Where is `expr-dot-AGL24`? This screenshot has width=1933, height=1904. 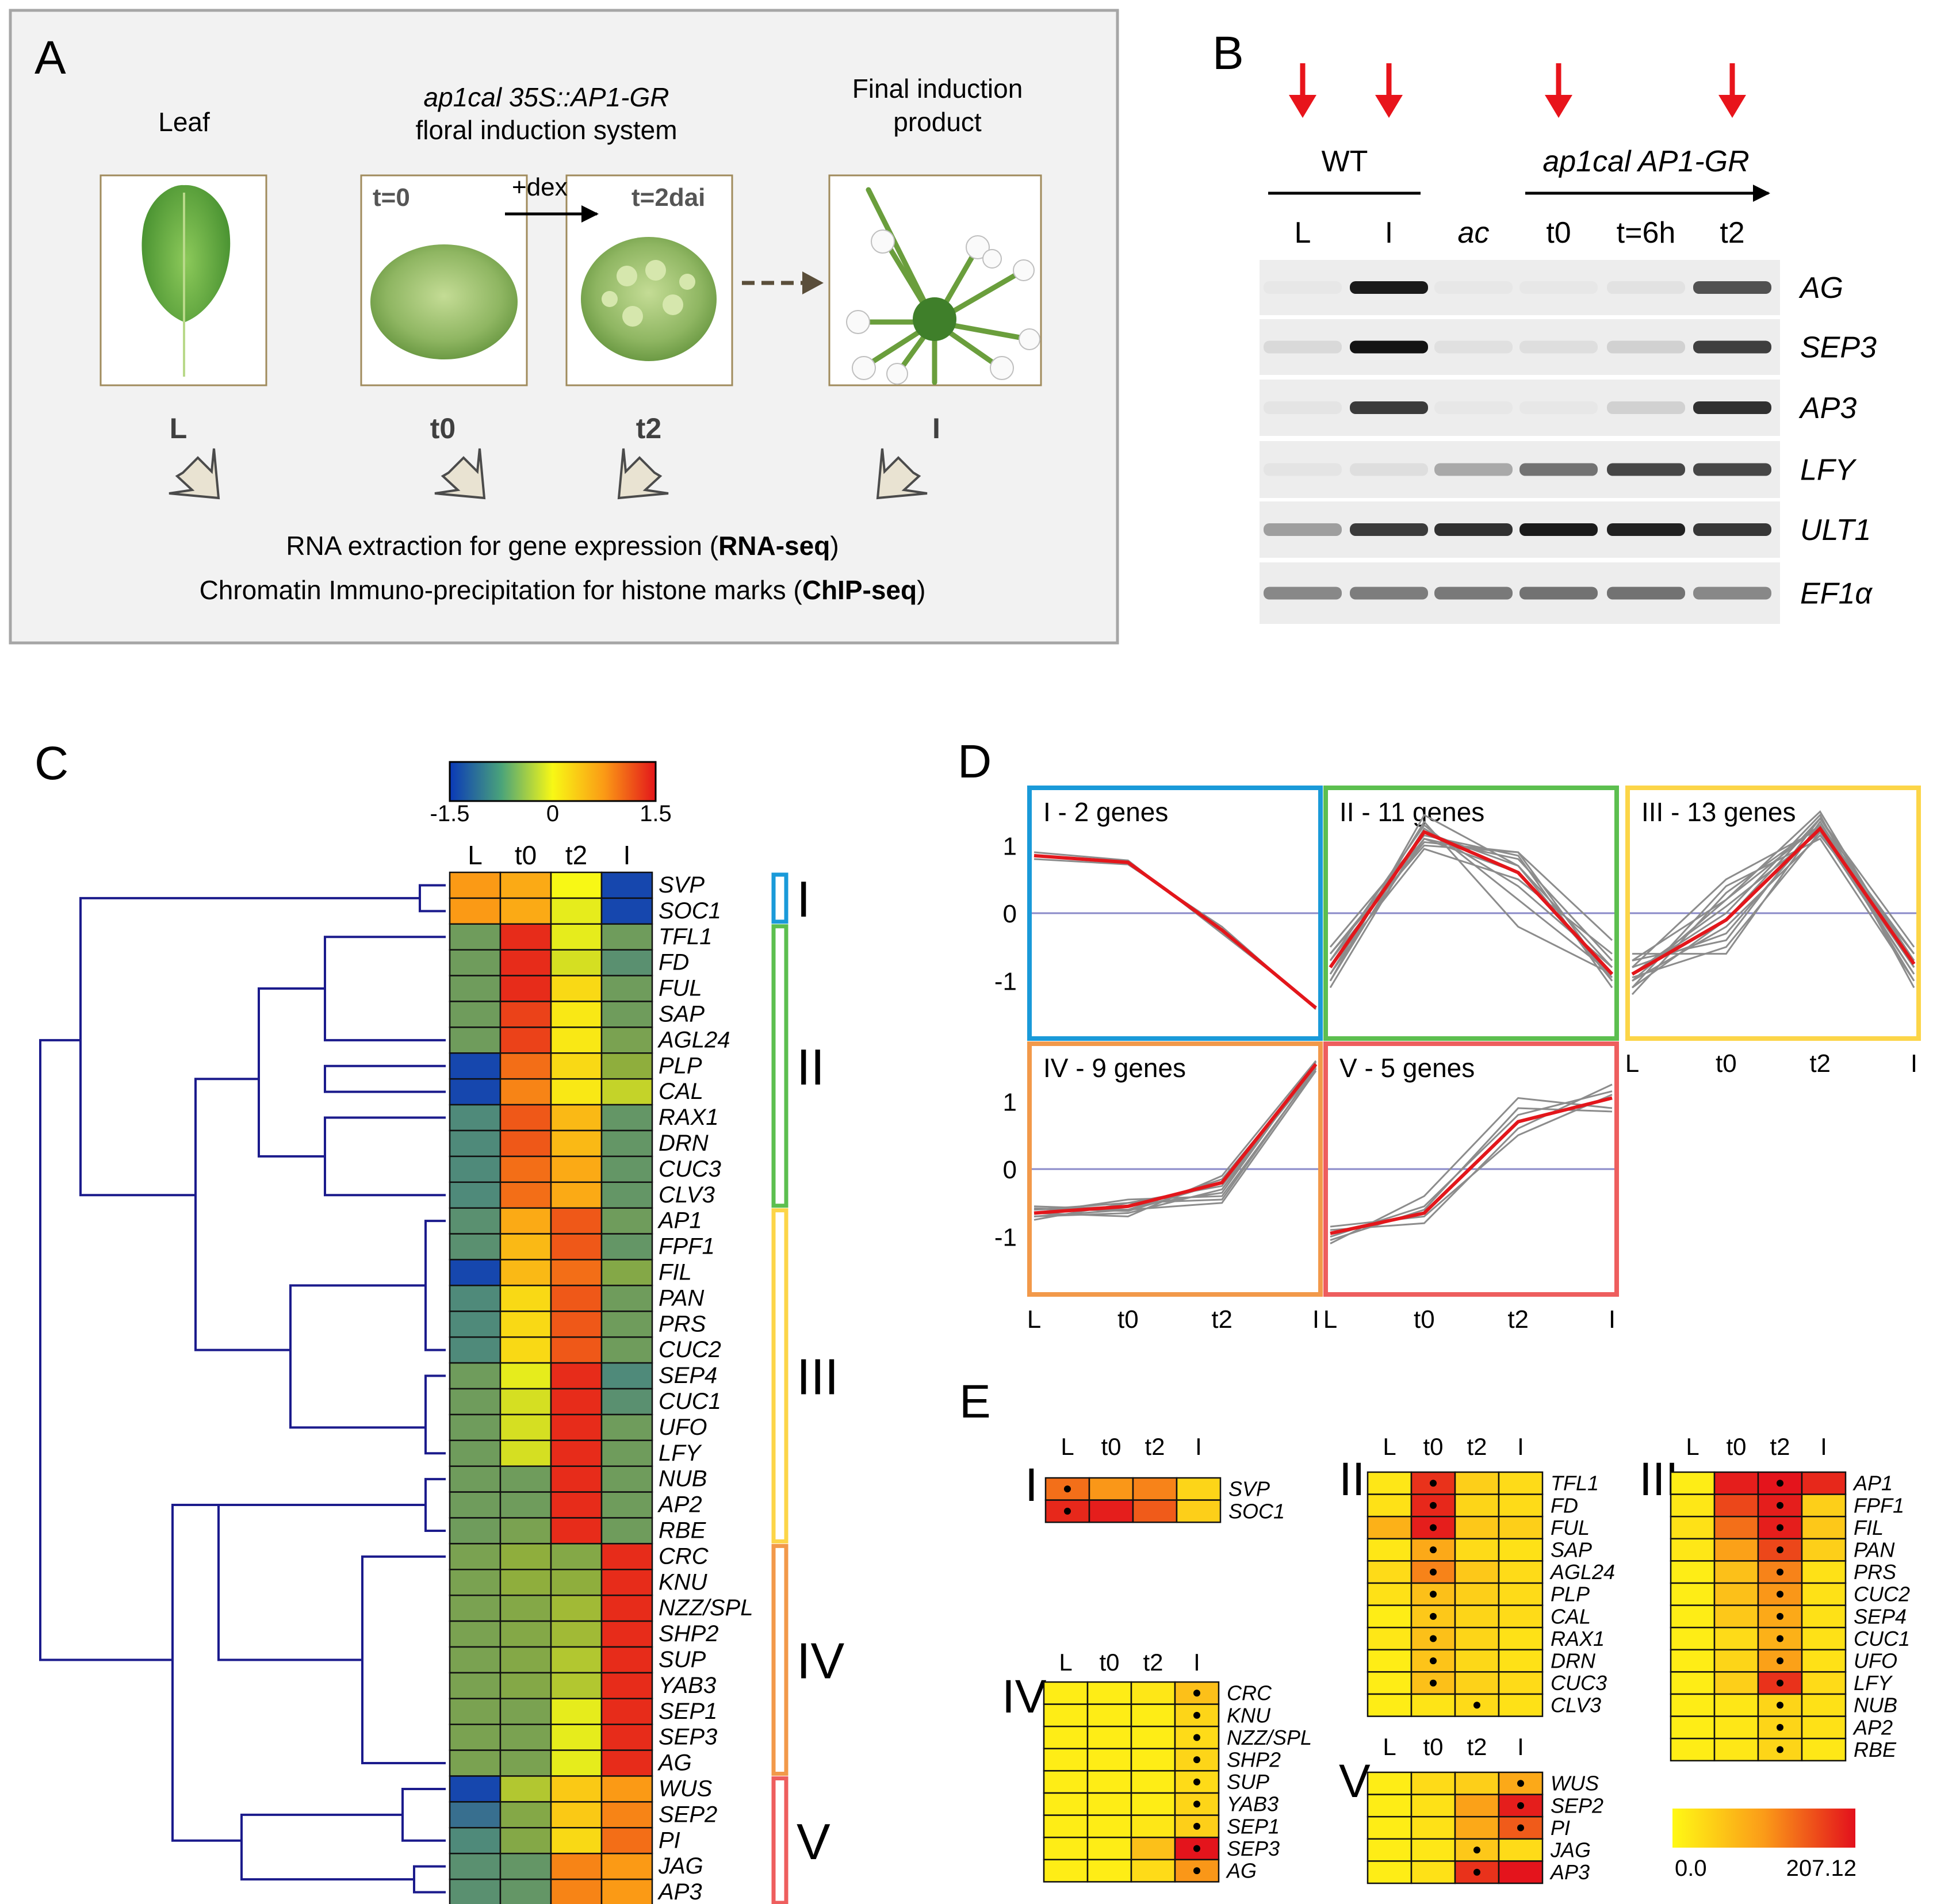
expr-dot-AGL24 is located at coordinates (1433, 1572).